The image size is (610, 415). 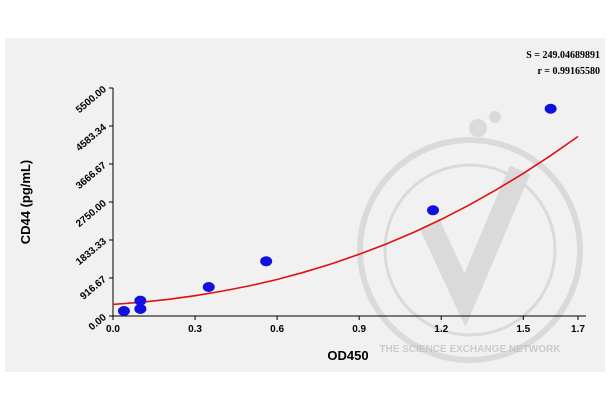 What do you see at coordinates (347, 355) in the screenshot?
I see `x-axis-label: OD450` at bounding box center [347, 355].